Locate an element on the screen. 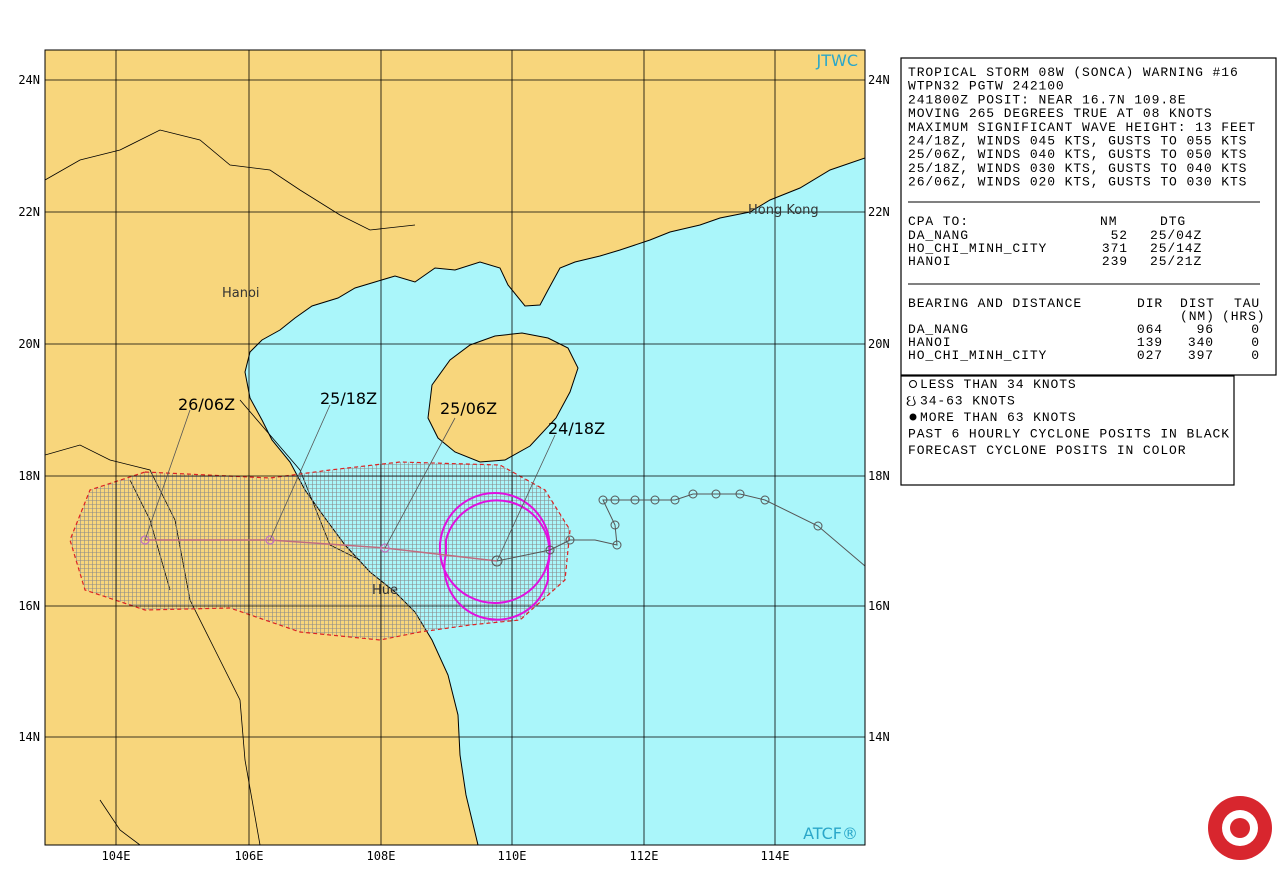 The width and height of the screenshot is (1280, 895). lon-label: 108E is located at coordinates (381, 856).